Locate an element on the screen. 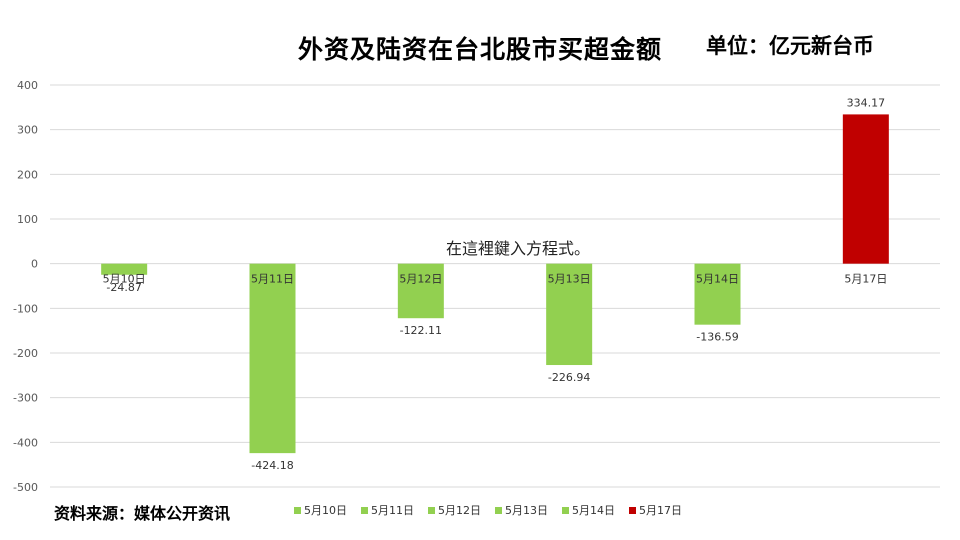  y-tick-label: -500 is located at coordinates (25, 487).